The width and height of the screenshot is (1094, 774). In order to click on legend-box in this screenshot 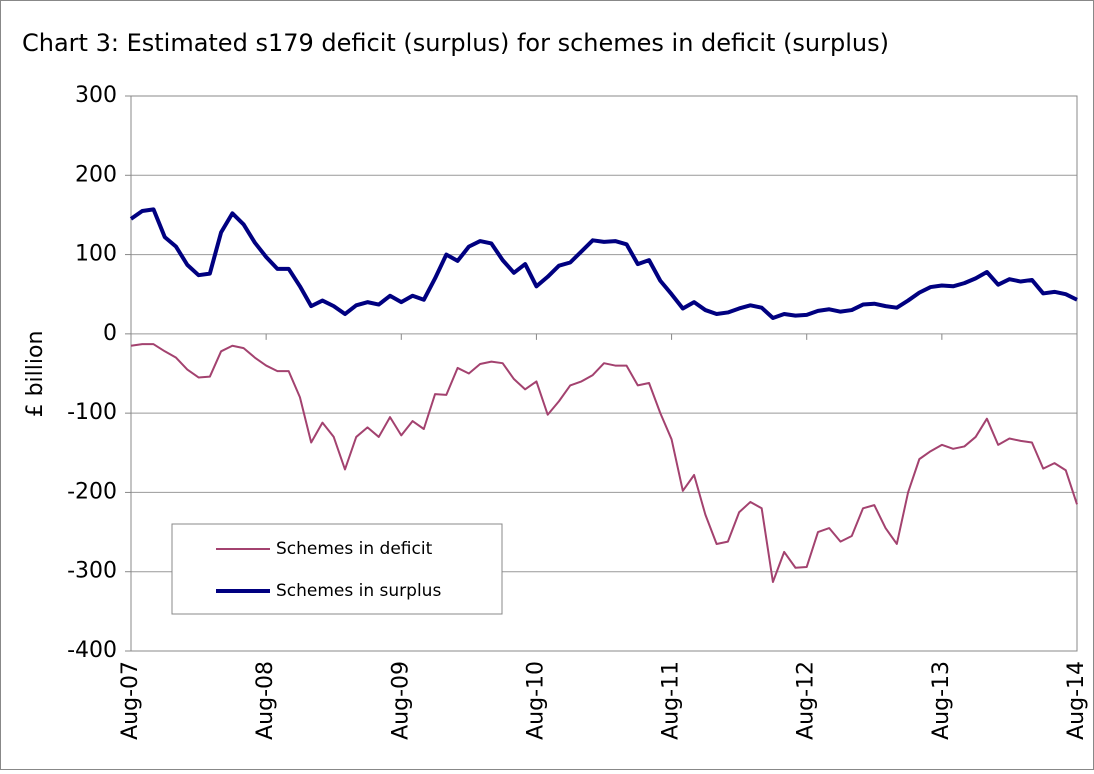, I will do `click(337, 569)`.